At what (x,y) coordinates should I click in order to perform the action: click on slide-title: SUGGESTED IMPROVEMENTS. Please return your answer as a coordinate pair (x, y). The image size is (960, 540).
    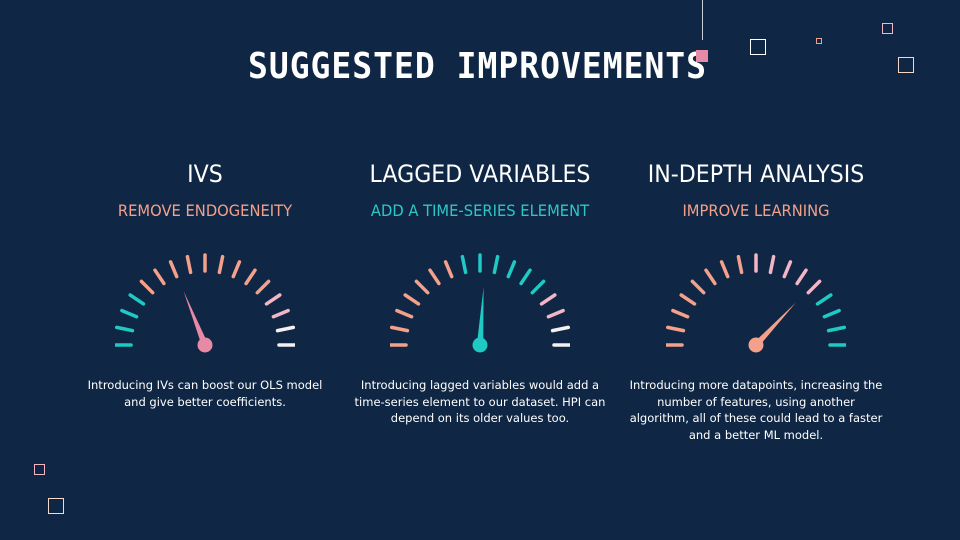
    Looking at the image, I should click on (477, 65).